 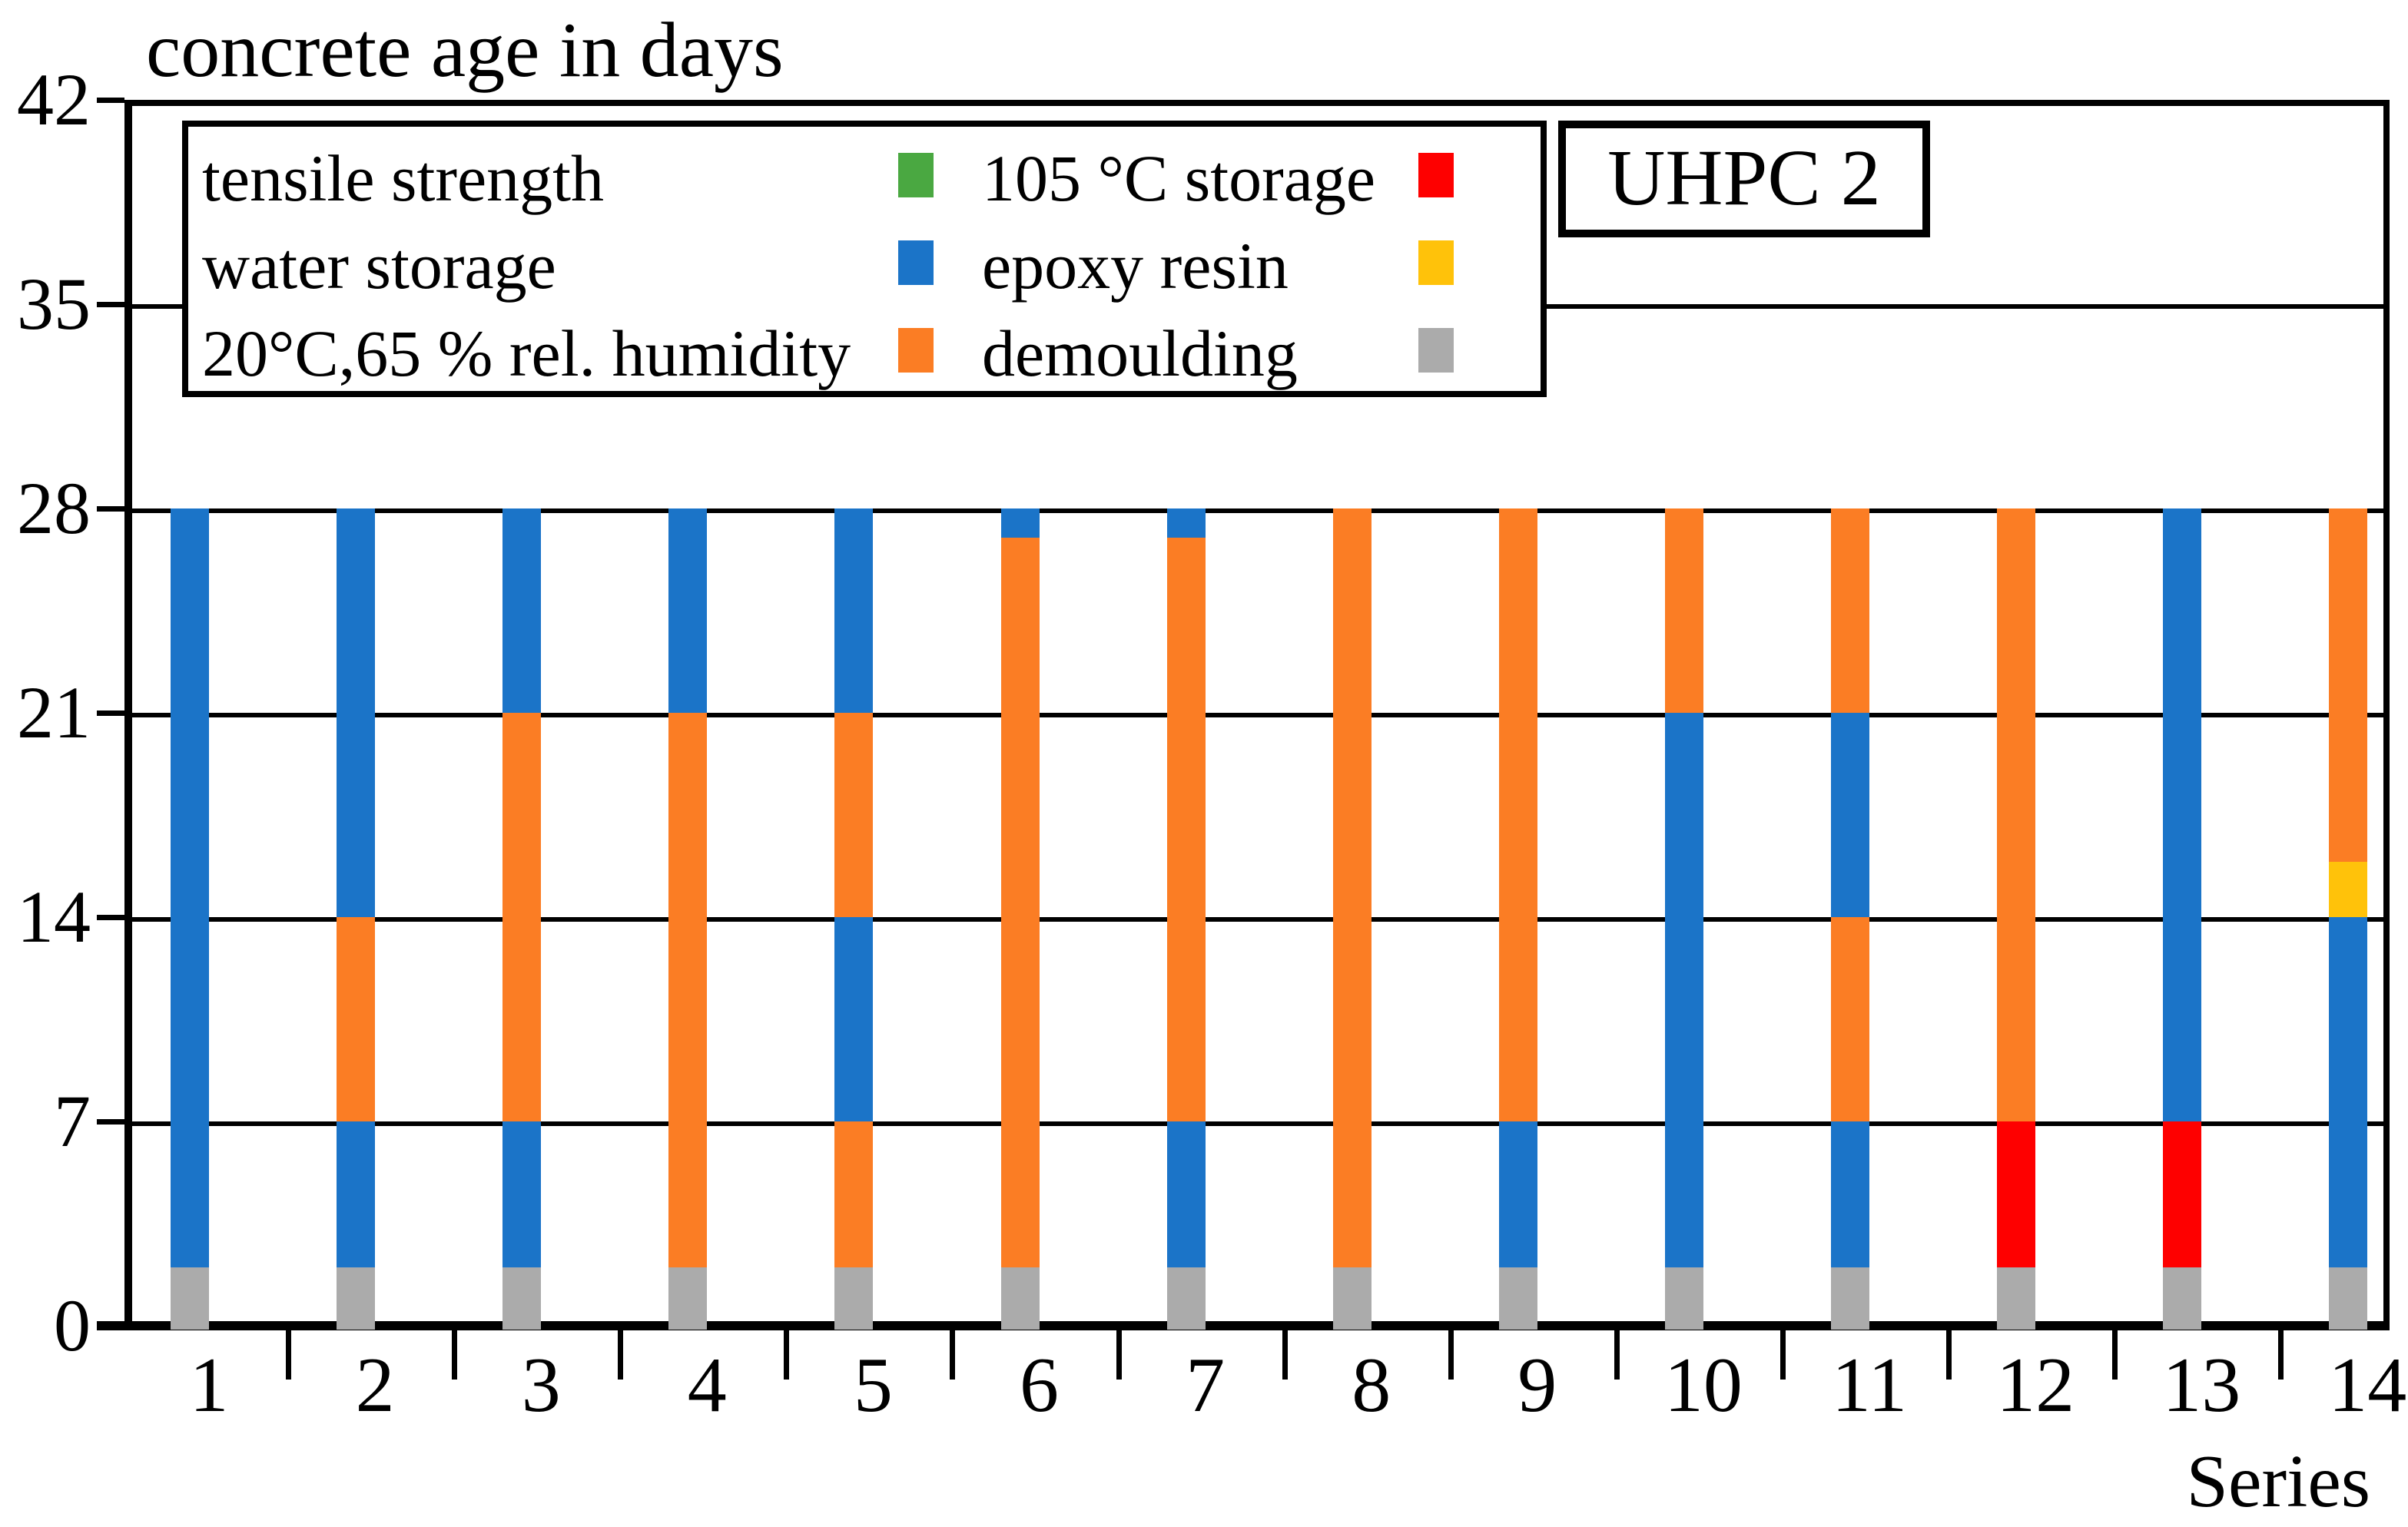 I want to click on legend-swatch-tensile, so click(x=916, y=175).